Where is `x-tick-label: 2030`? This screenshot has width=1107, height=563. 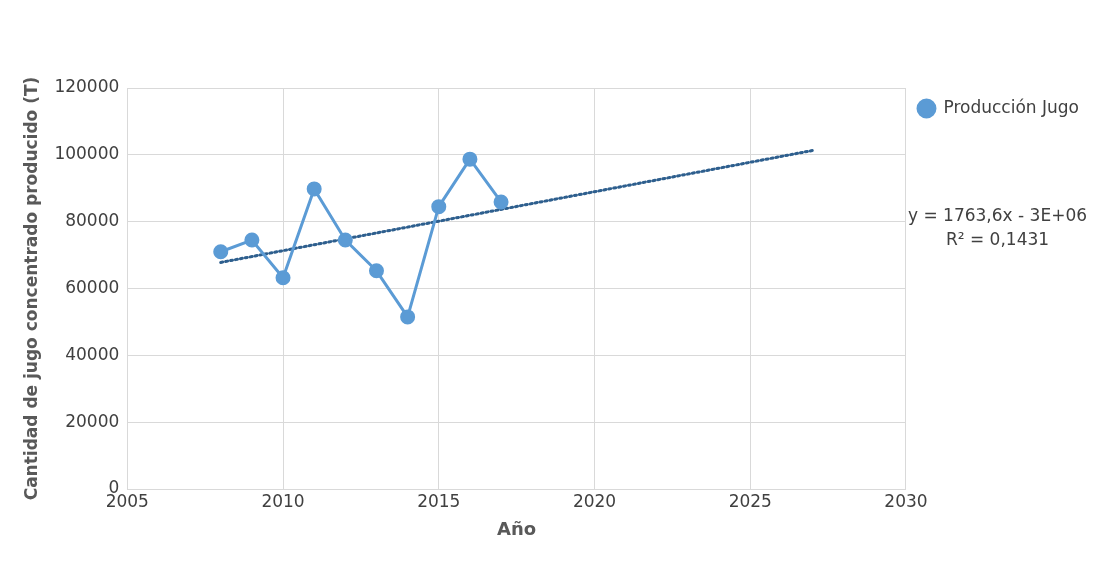 x-tick-label: 2030 is located at coordinates (906, 500).